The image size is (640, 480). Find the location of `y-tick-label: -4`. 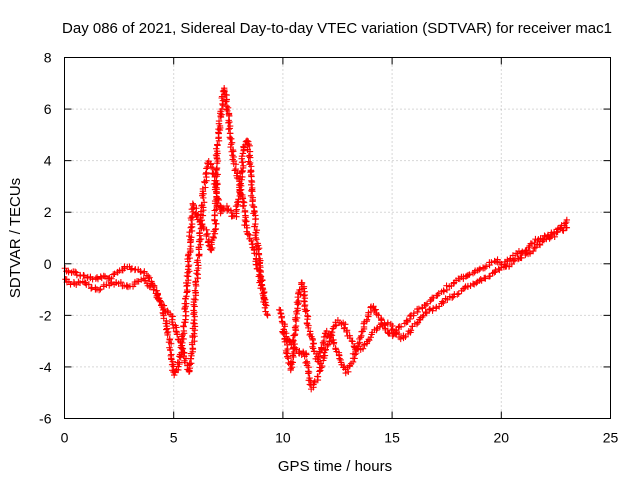

y-tick-label: -4 is located at coordinates (45, 367).